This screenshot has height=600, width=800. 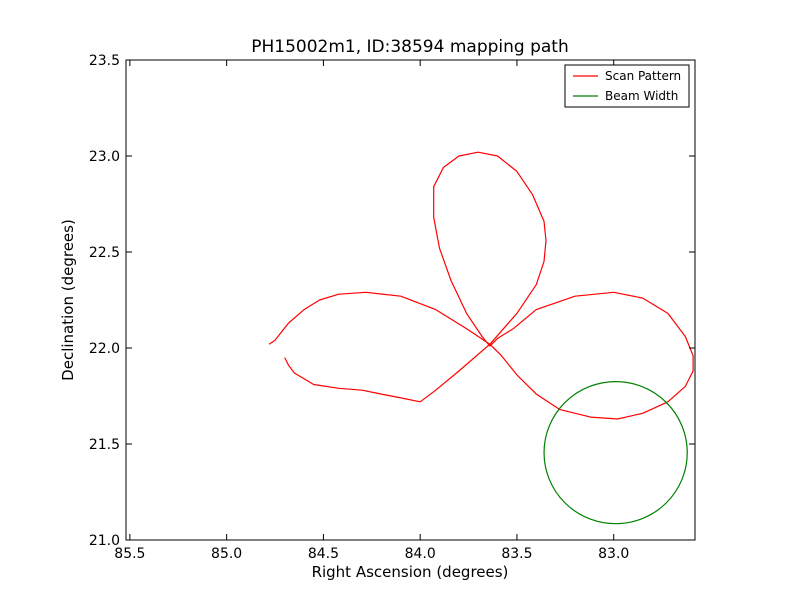 I want to click on x-tick-label: 85.0, so click(x=226, y=554).